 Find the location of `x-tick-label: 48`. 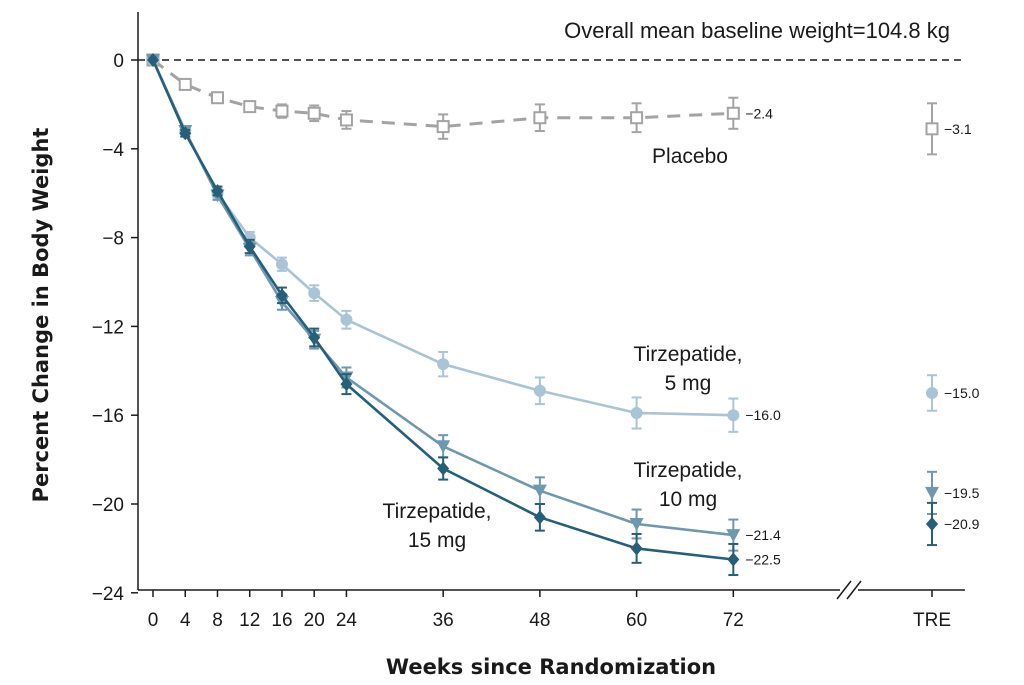

x-tick-label: 48 is located at coordinates (539, 620).